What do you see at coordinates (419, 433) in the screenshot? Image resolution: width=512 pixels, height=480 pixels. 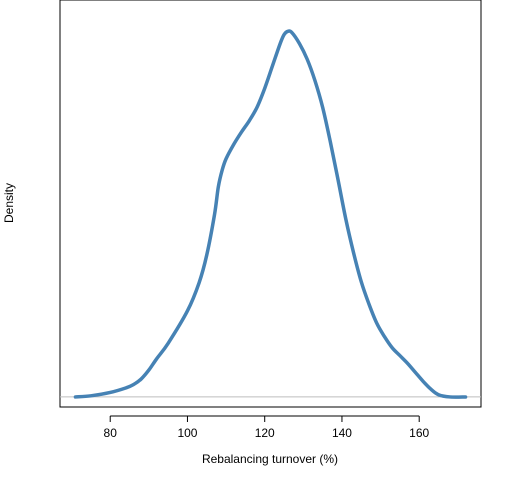 I see `x-tick-label: 160` at bounding box center [419, 433].